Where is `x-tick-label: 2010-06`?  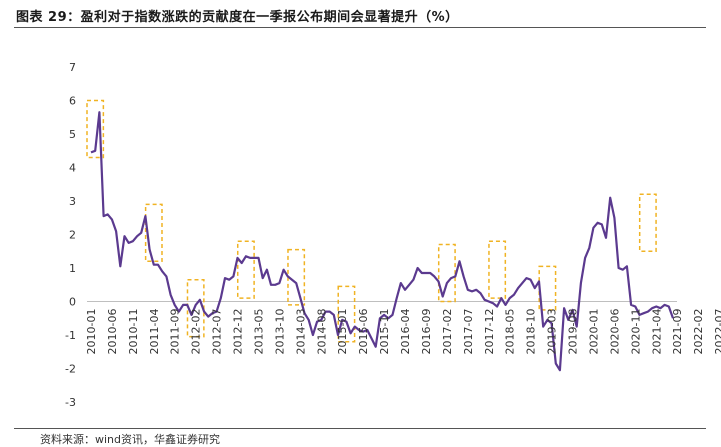
x-tick-label: 2010-06 is located at coordinates (112, 332).